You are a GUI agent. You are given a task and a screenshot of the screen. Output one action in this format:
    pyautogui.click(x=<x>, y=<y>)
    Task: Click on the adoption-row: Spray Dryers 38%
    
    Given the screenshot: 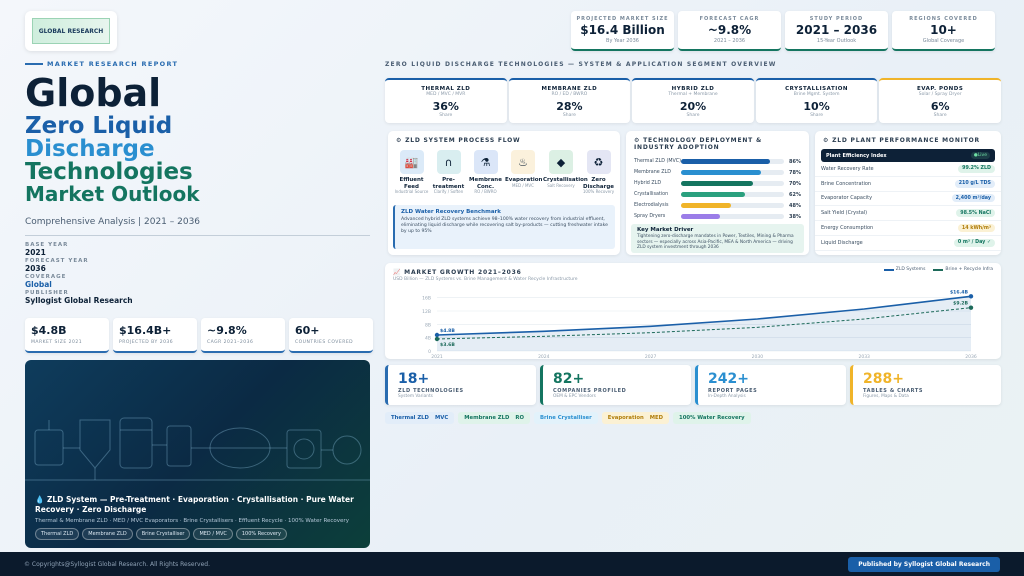 What is the action you would take?
    pyautogui.click(x=717, y=216)
    